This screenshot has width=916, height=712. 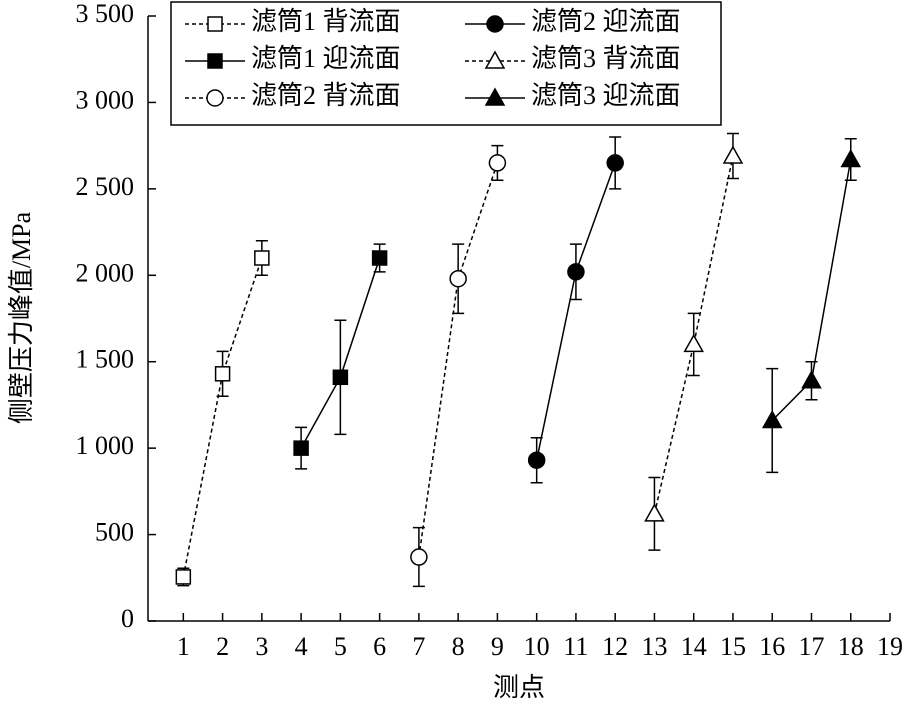 I want to click on y-tick-label: 1 500, so click(x=105, y=359).